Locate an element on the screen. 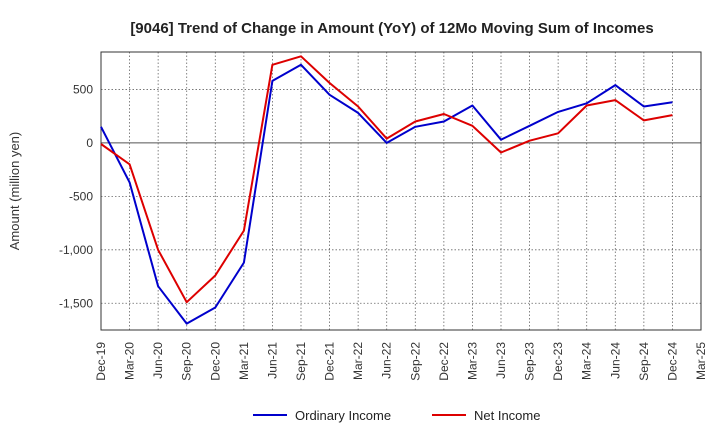  x-tick-label: Jun-20 is located at coordinates (158, 360).